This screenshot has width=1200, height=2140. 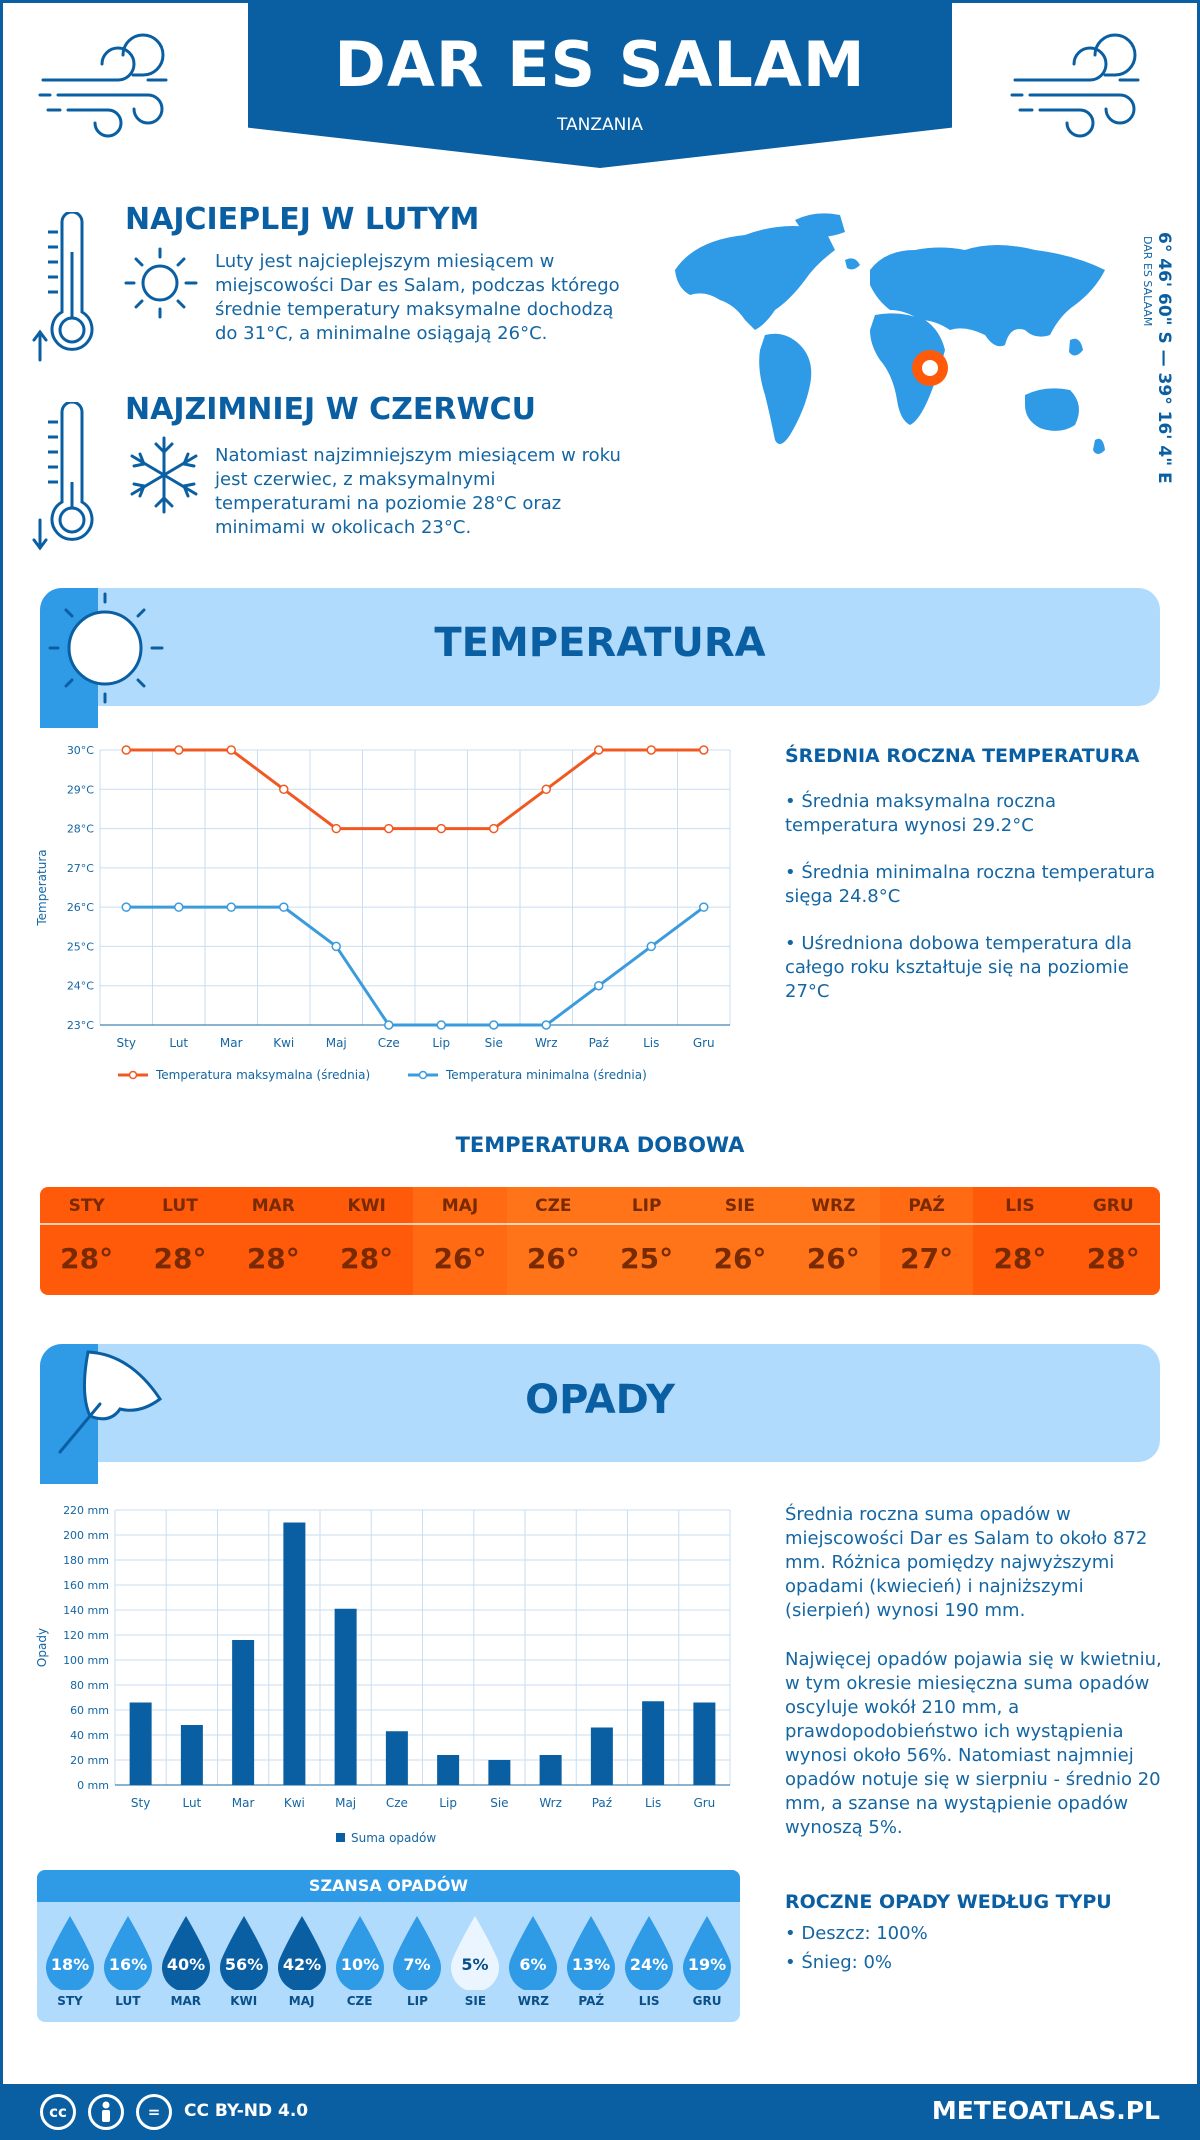 I want to click on thermometer-up-icon, so click(x=63, y=287).